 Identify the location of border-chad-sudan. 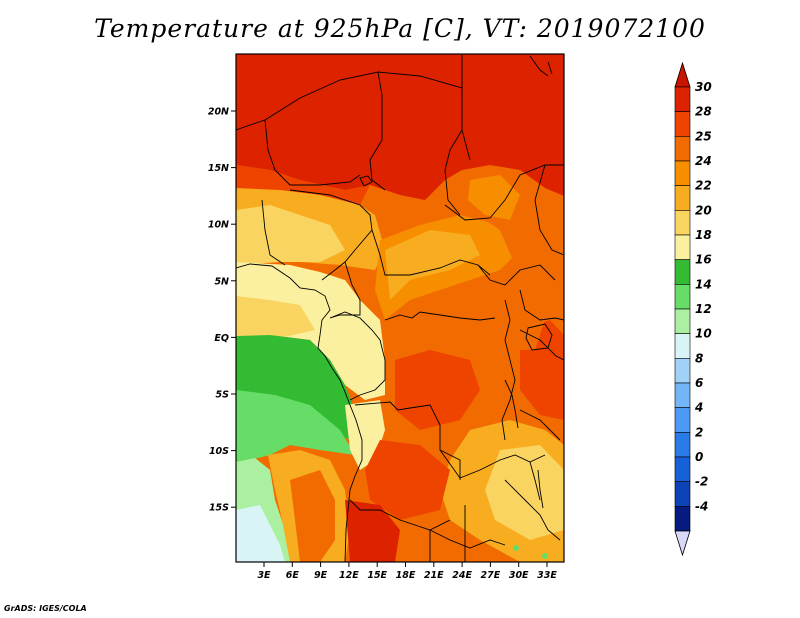
(453, 135).